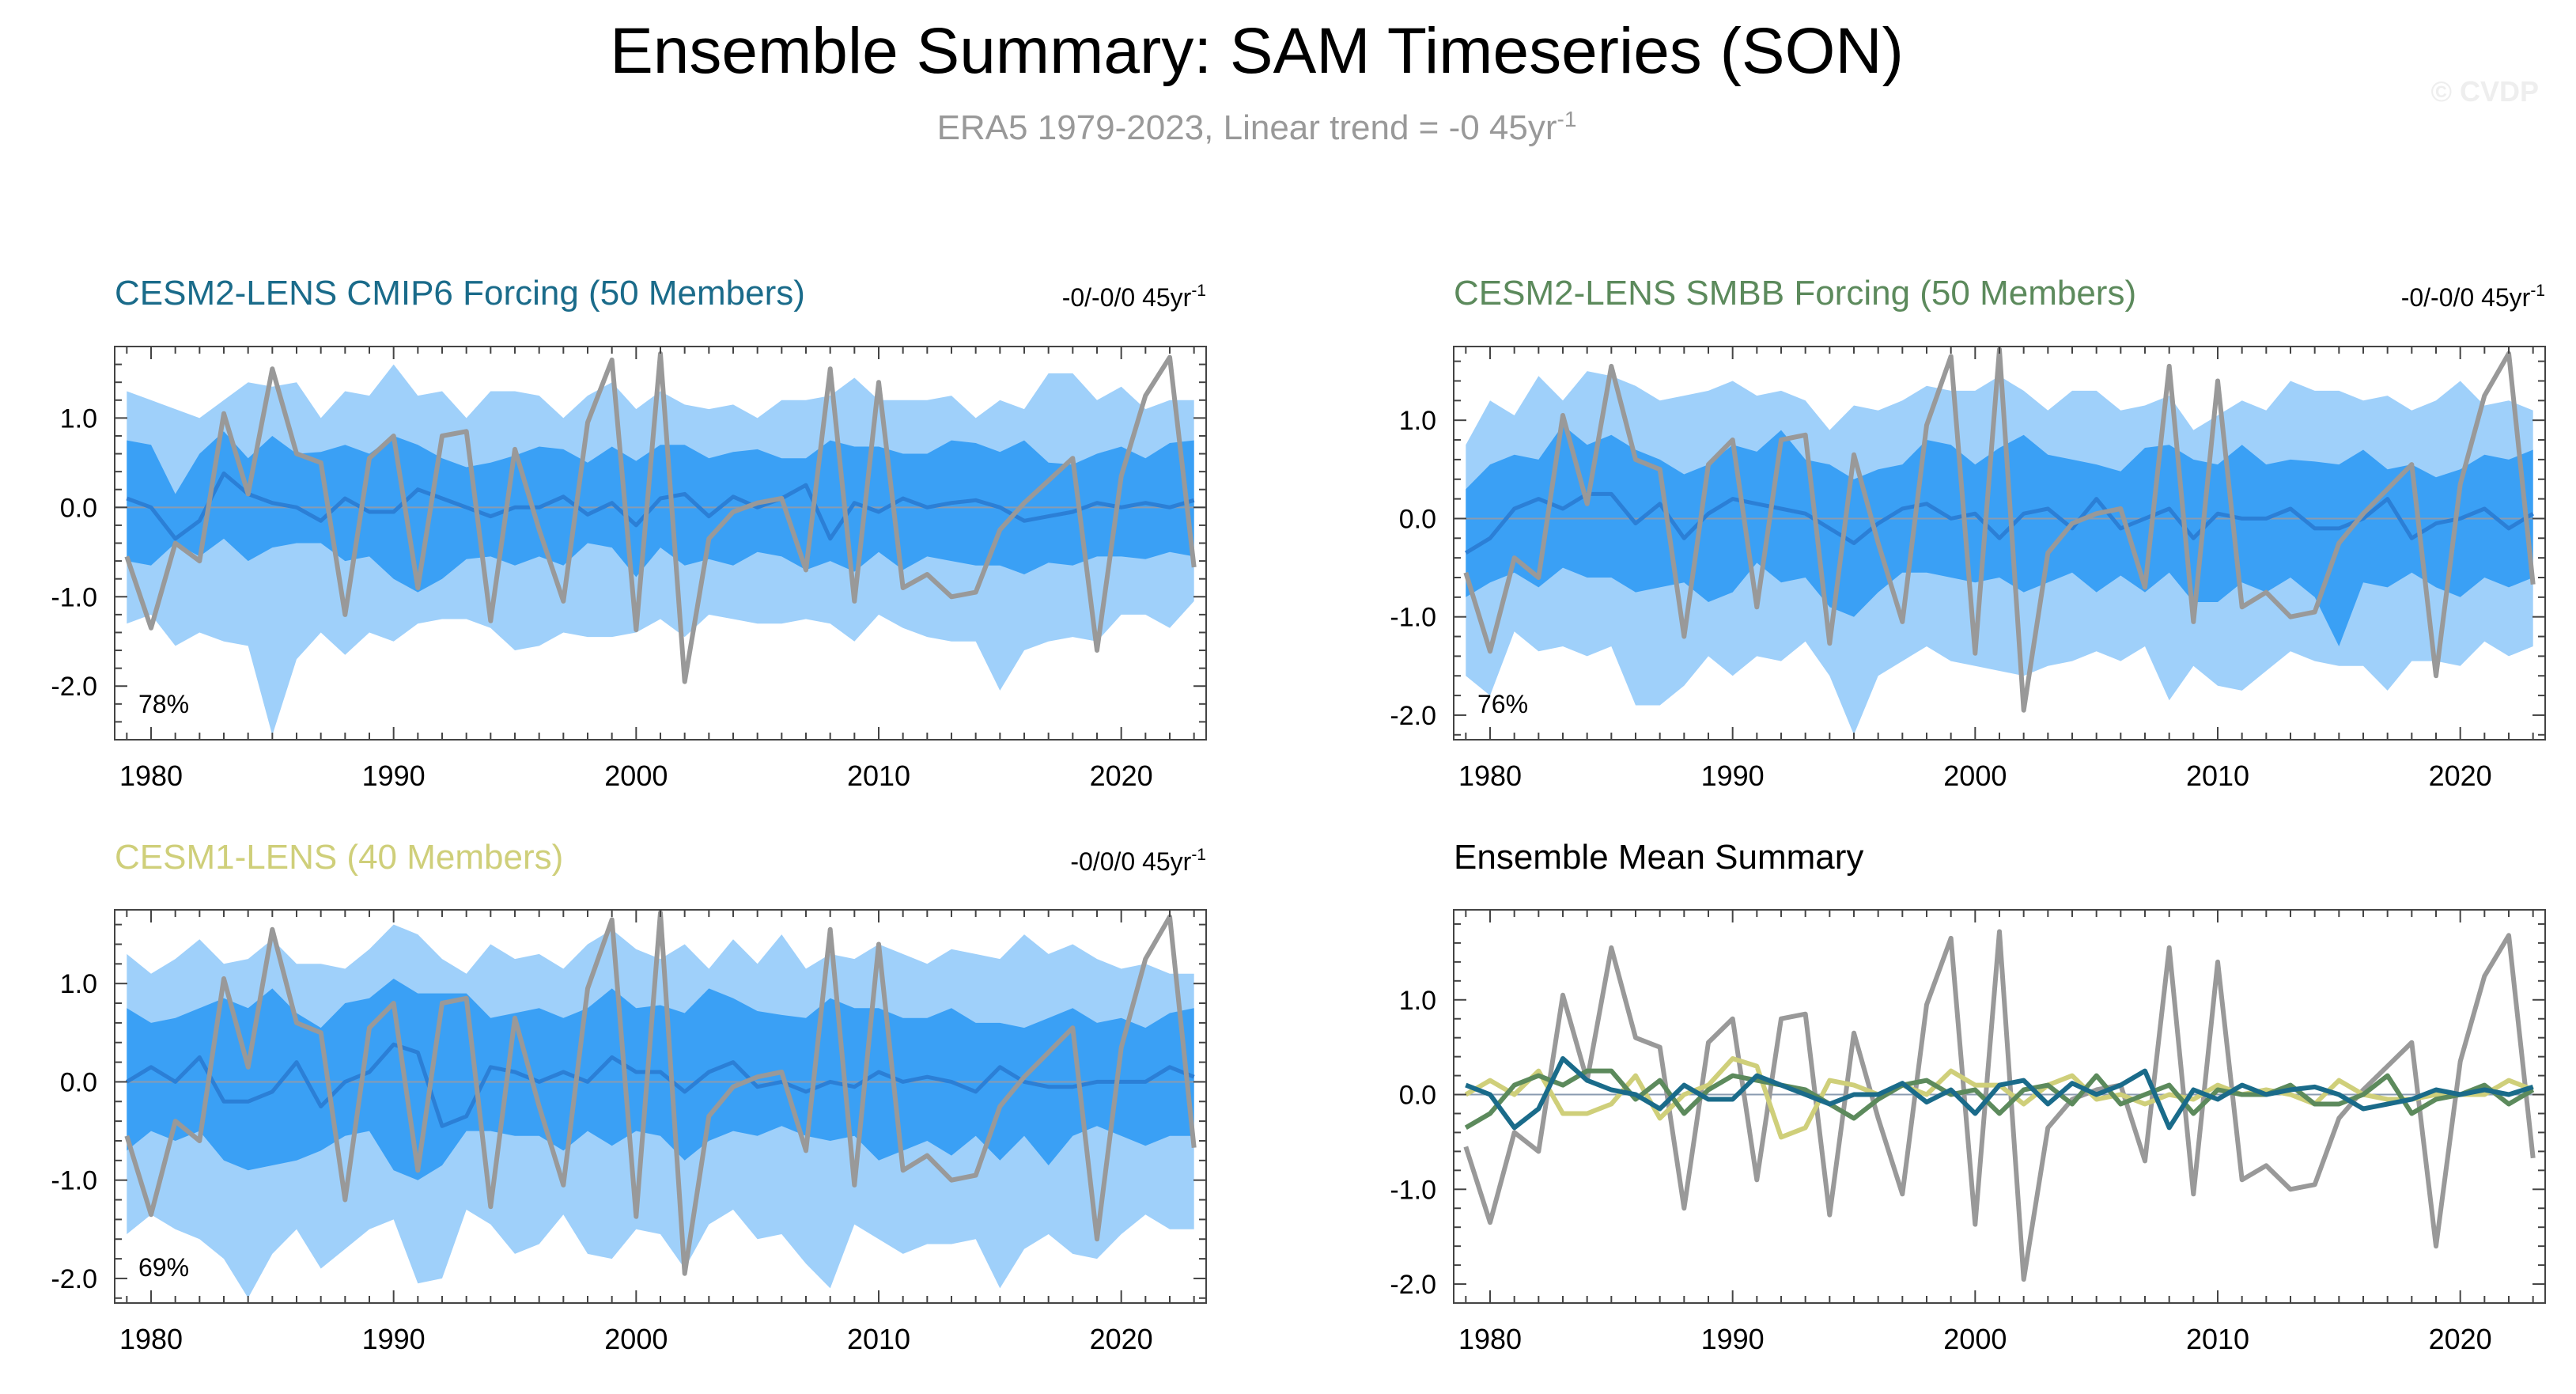 The height and width of the screenshot is (1394, 2576). Describe the element at coordinates (1567, 119) in the screenshot. I see `subtitle-superscript: -1` at that location.